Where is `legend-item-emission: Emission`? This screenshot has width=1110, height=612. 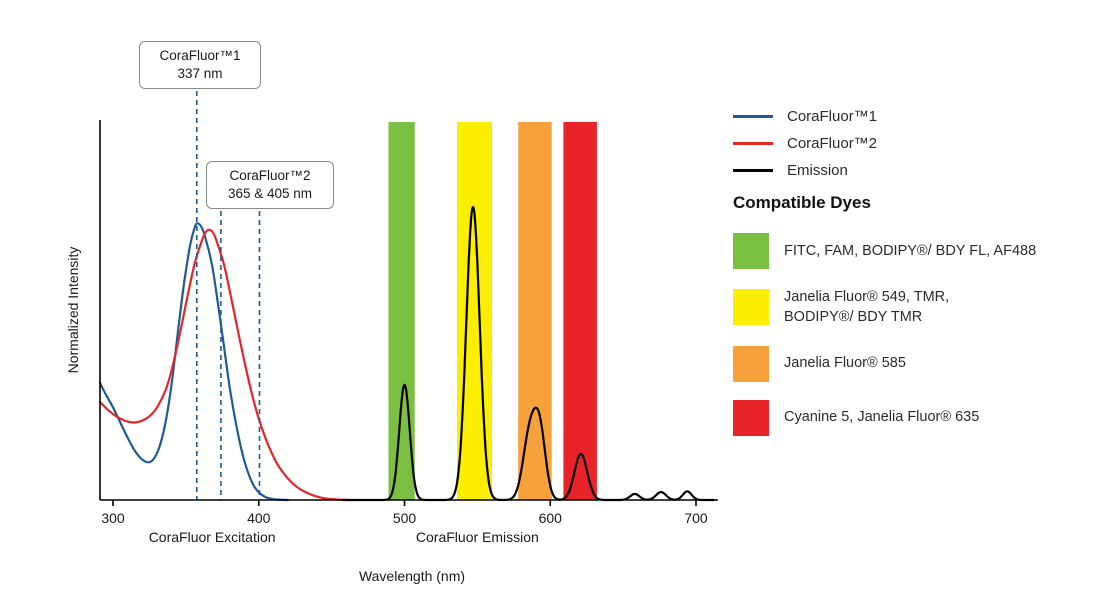
legend-item-emission: Emission is located at coordinates (915, 170).